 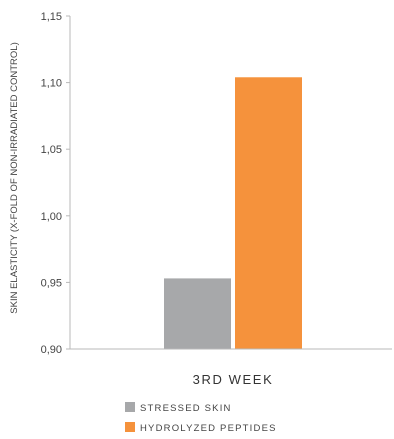 I want to click on legend-swatch-hydrolyzed-peptides, so click(x=130, y=427).